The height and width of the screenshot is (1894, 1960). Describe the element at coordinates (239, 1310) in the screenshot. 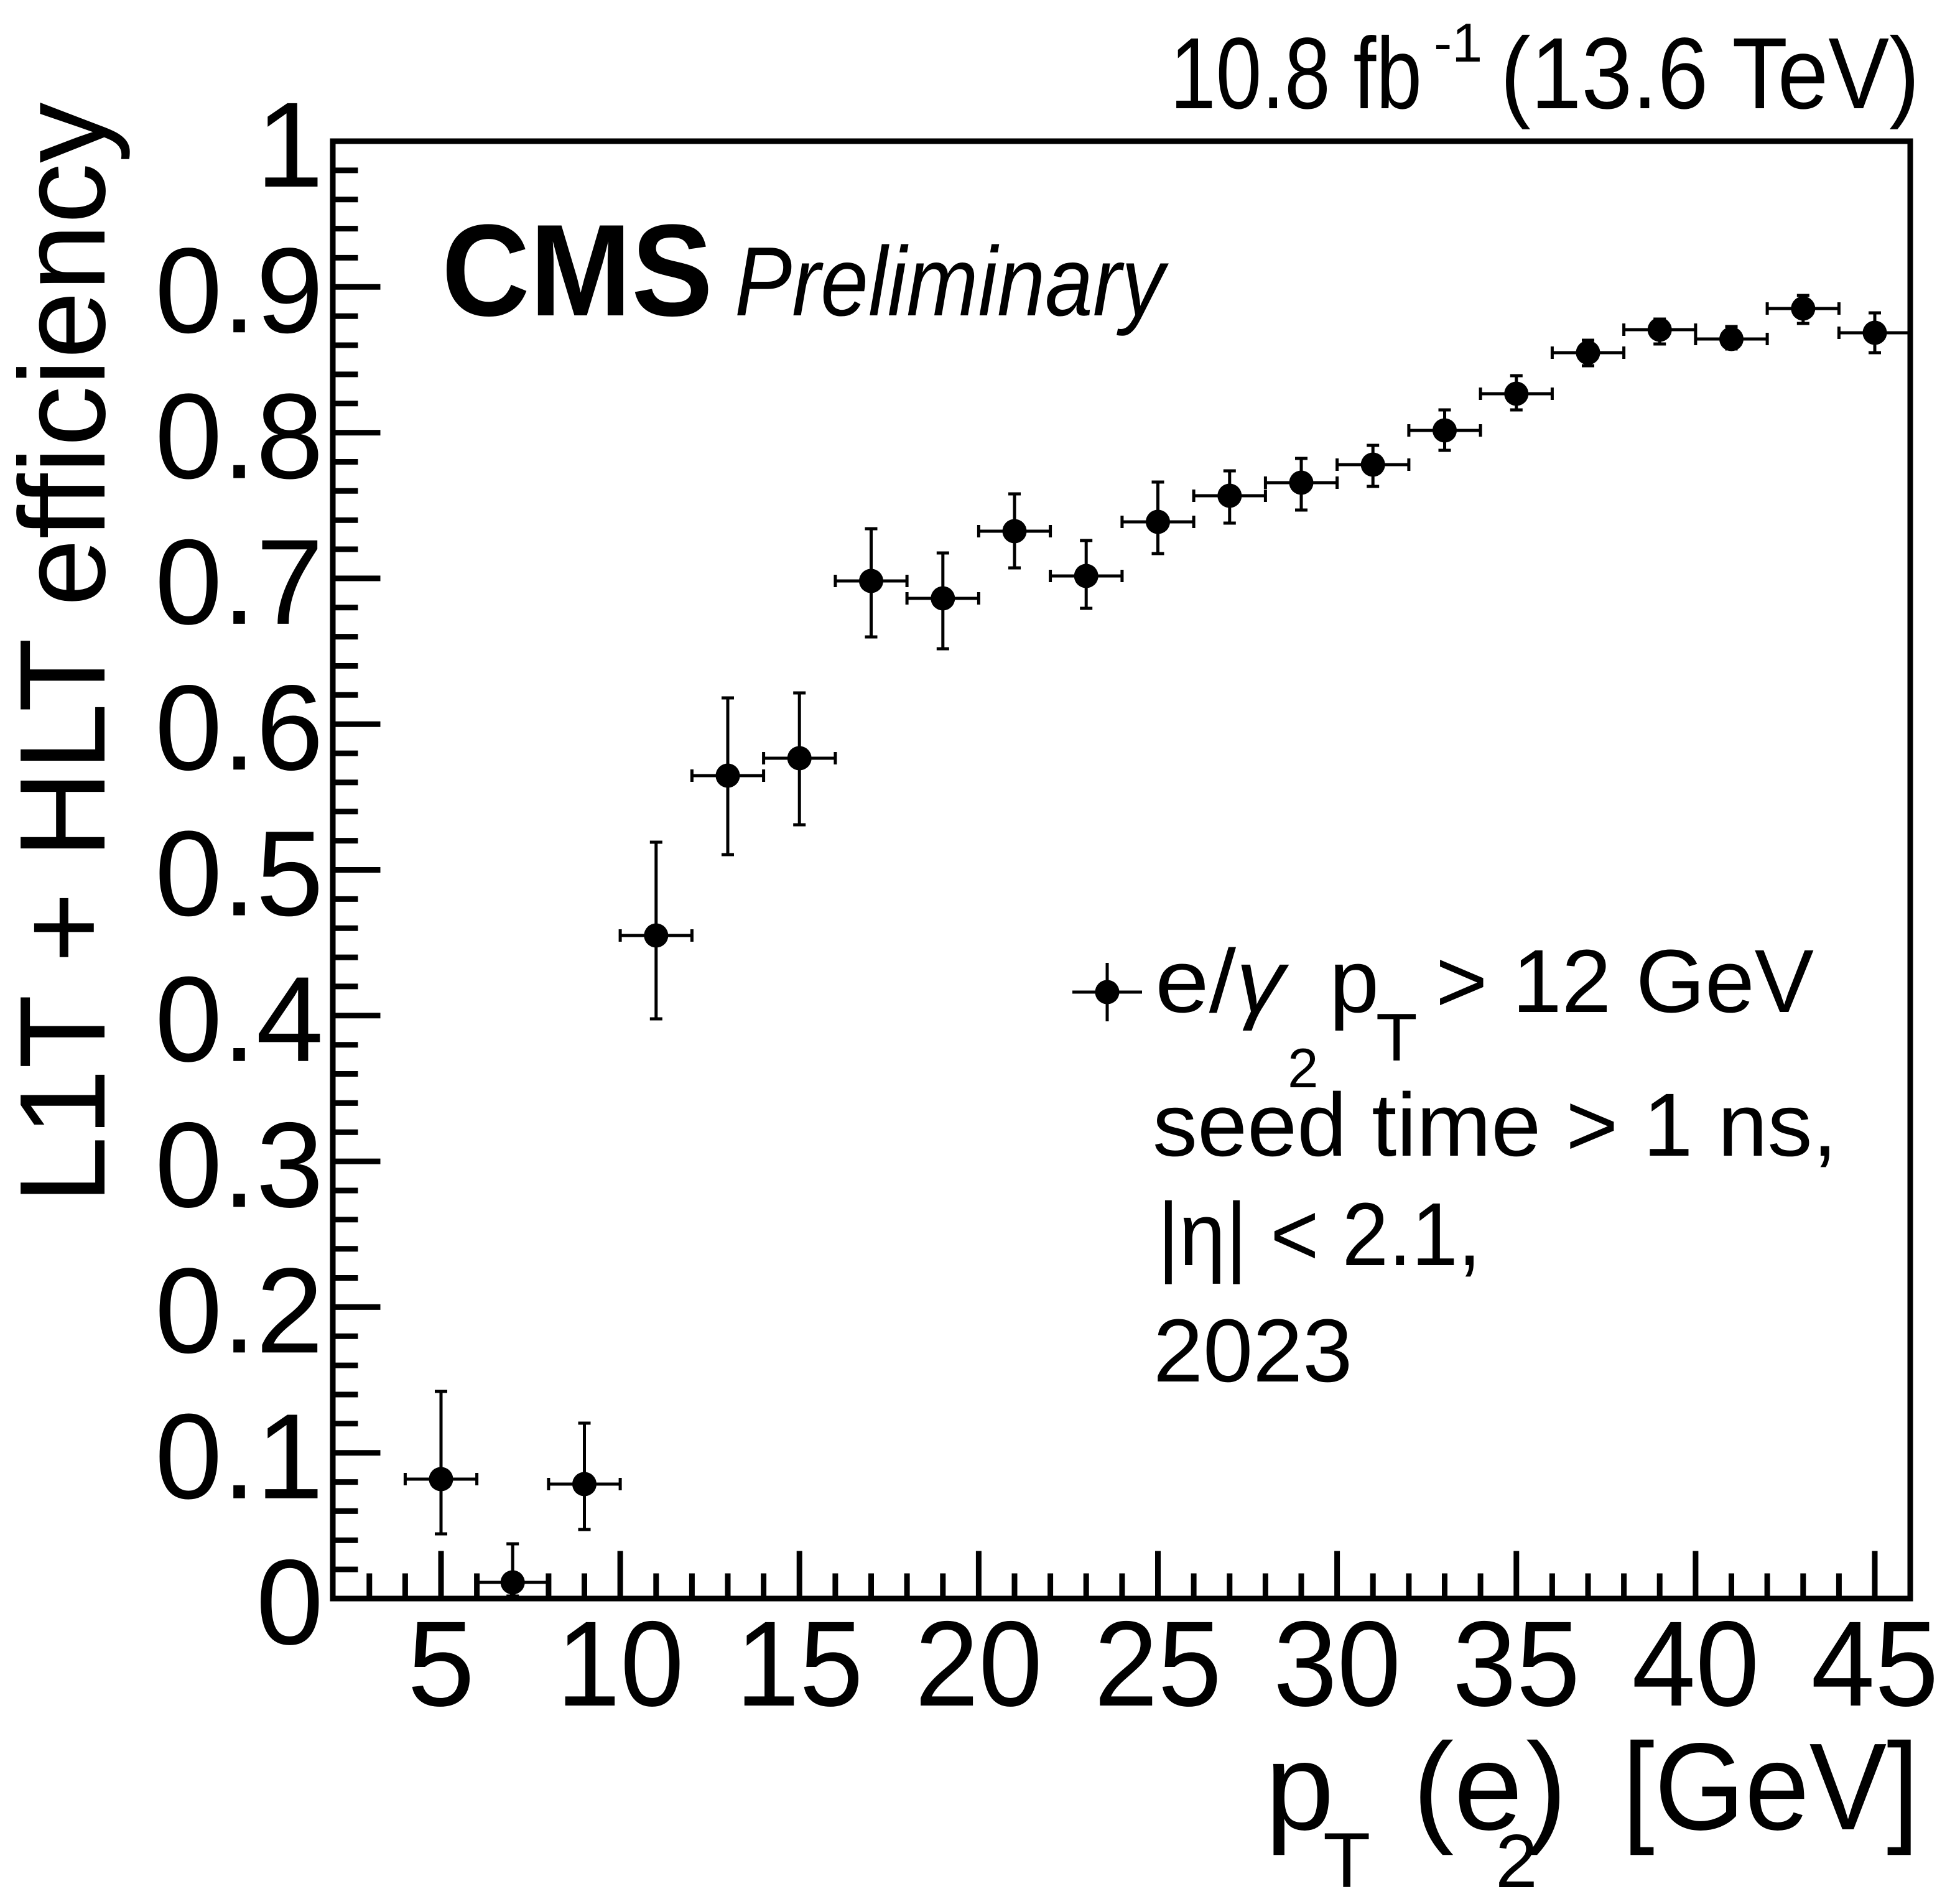

I see `svg-text: 0.2` at that location.